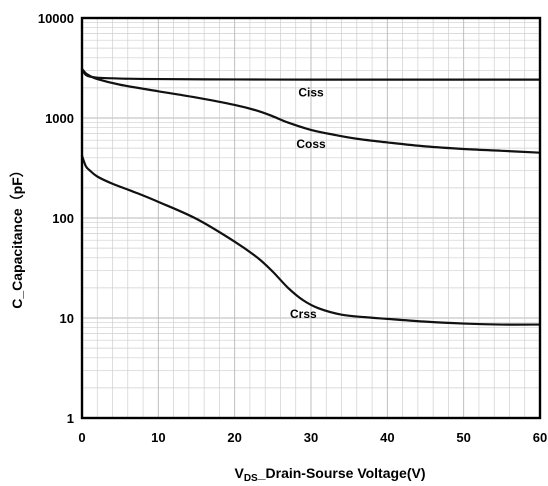 The height and width of the screenshot is (486, 548). Describe the element at coordinates (540, 437) in the screenshot. I see `x-tick-label: 60` at that location.